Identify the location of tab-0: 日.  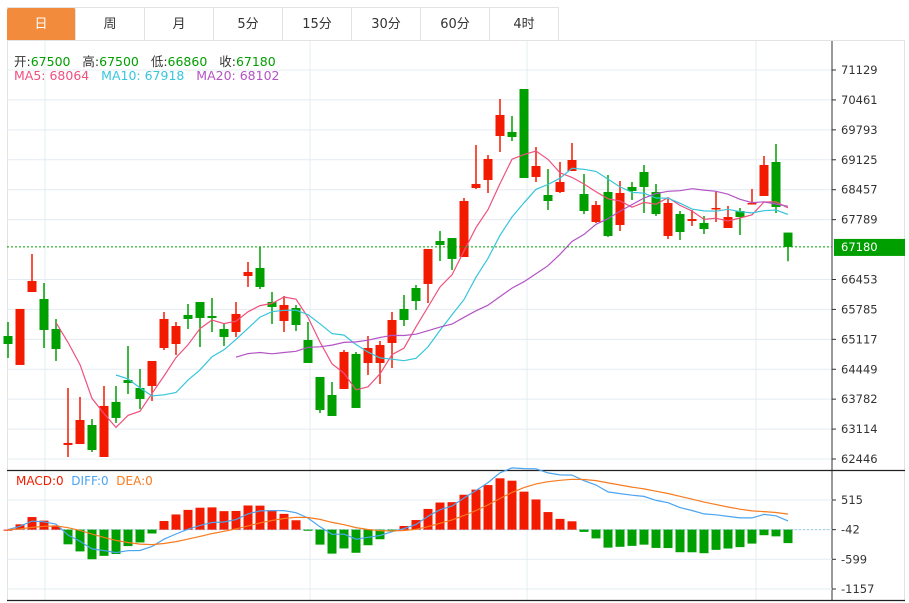
(41, 24).